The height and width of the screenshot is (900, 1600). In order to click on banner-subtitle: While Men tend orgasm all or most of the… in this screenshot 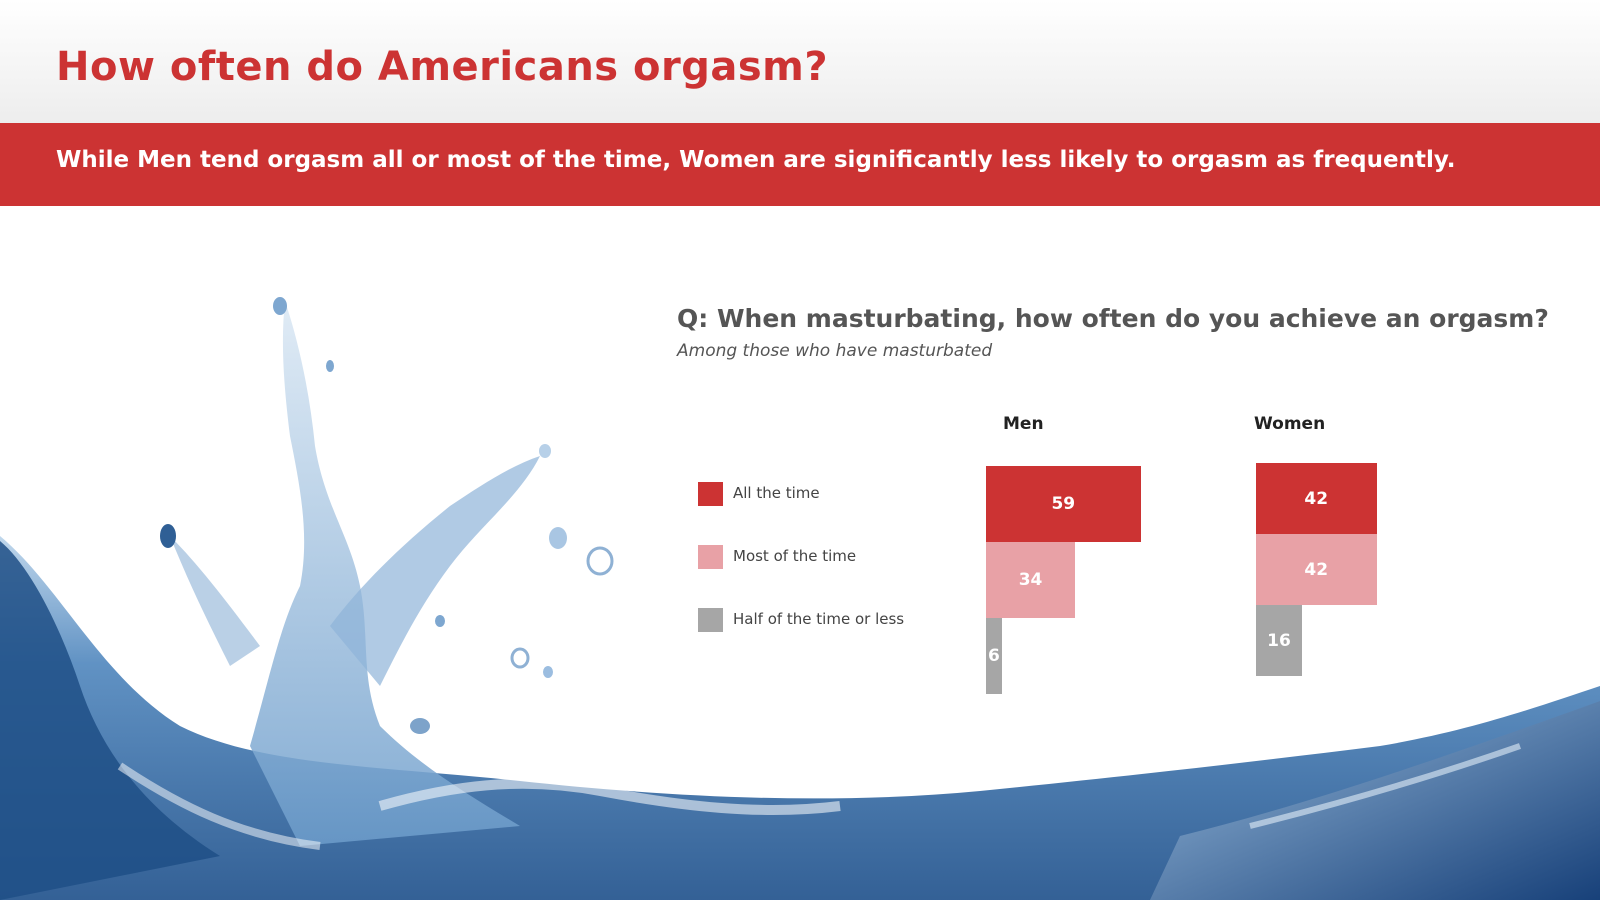, I will do `click(756, 160)`.